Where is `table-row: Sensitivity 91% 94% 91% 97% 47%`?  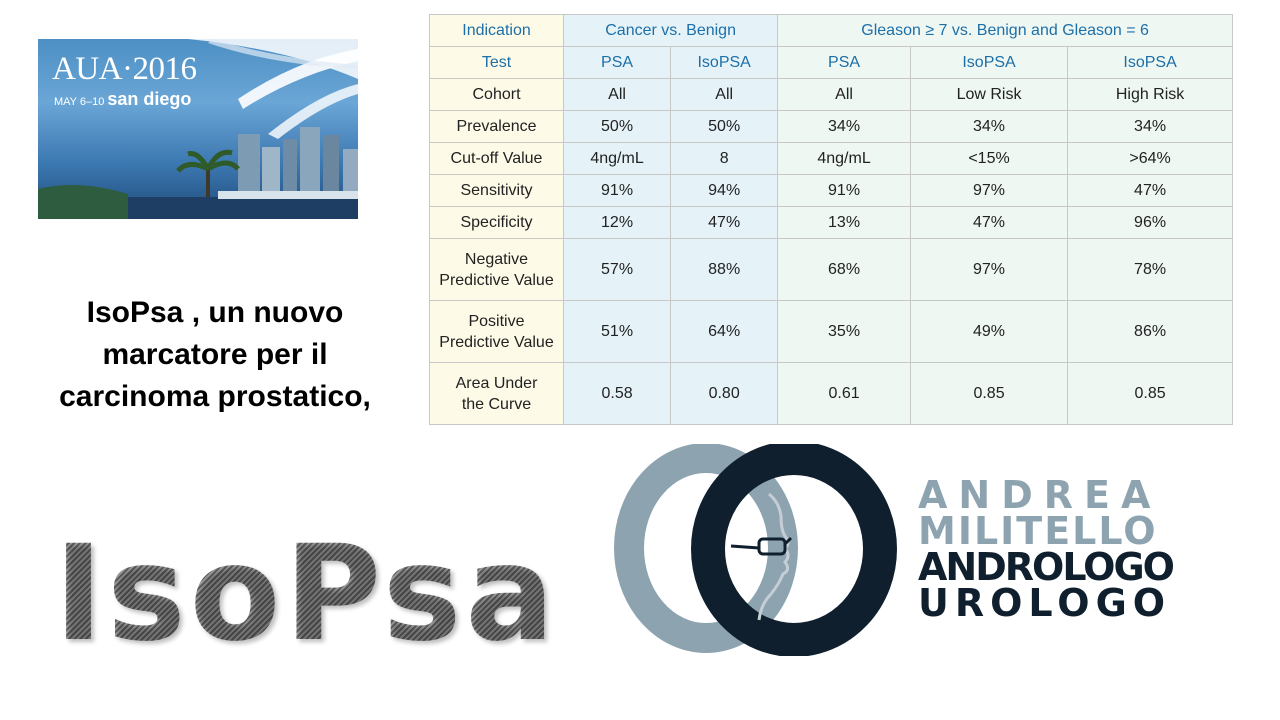
table-row: Sensitivity 91% 94% 91% 97% 47% is located at coordinates (831, 190).